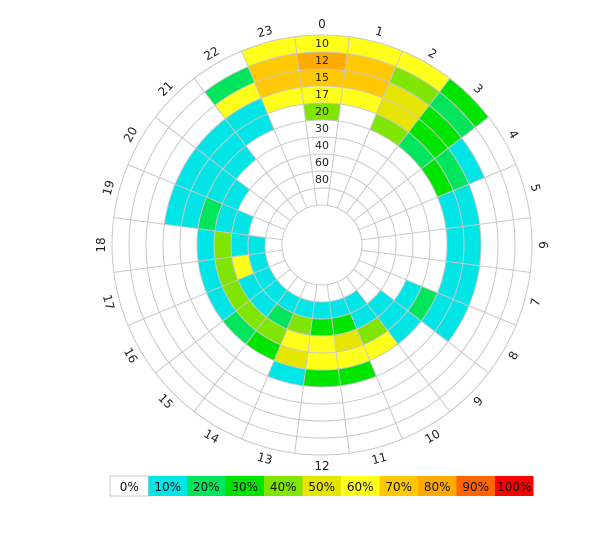 The width and height of the screenshot is (606, 540). What do you see at coordinates (206, 178) in the screenshot?
I see `cell-ring4-hour20` at bounding box center [206, 178].